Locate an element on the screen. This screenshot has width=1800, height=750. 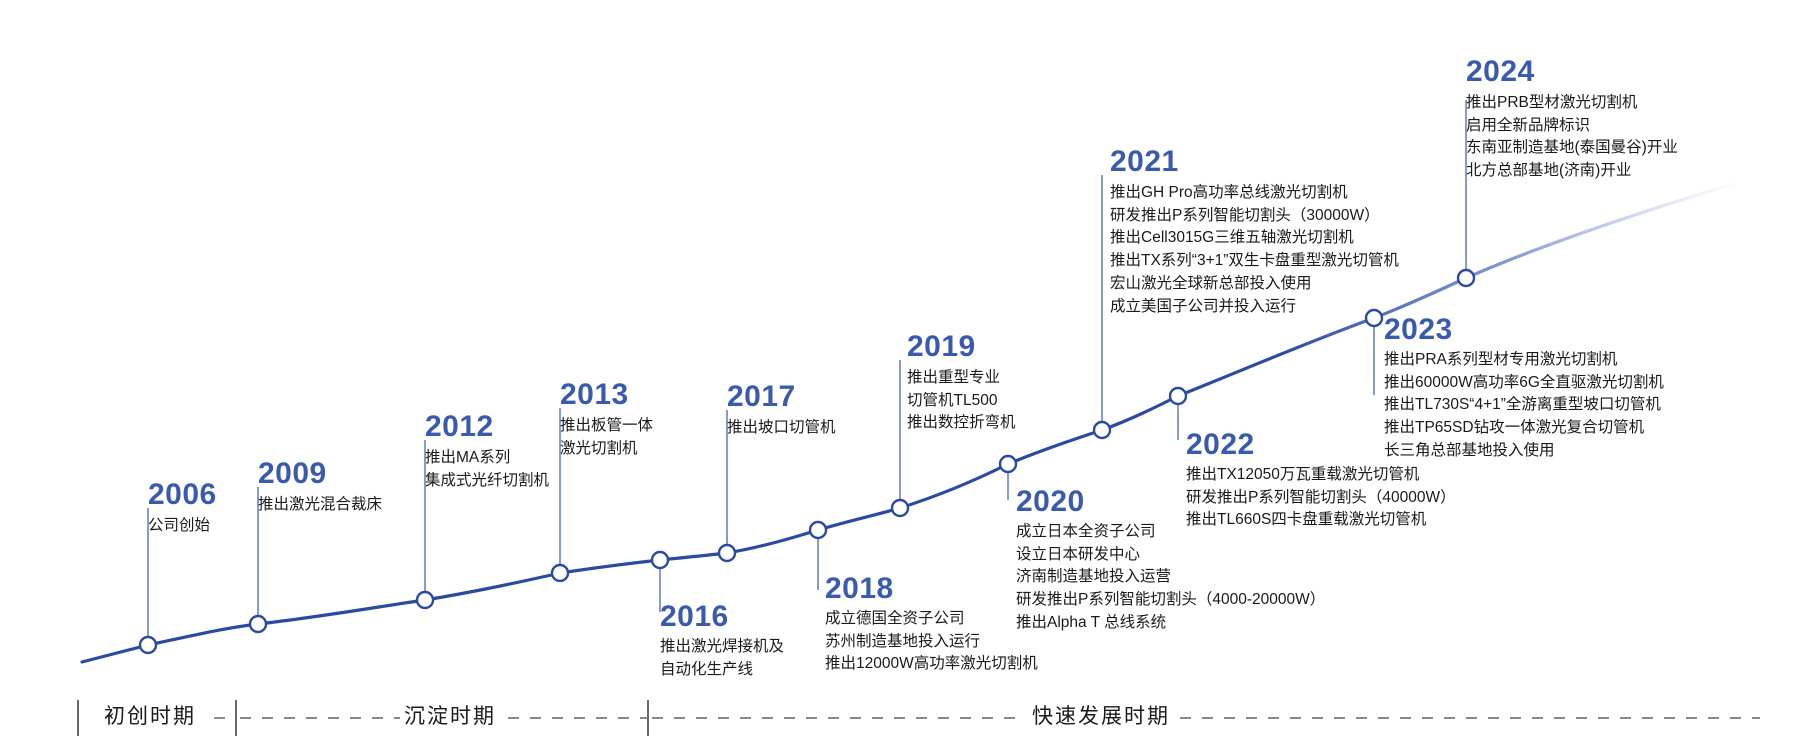
milestone-2012: 2012 推出MA系列 集成式光纤切割机 is located at coordinates (487, 451).